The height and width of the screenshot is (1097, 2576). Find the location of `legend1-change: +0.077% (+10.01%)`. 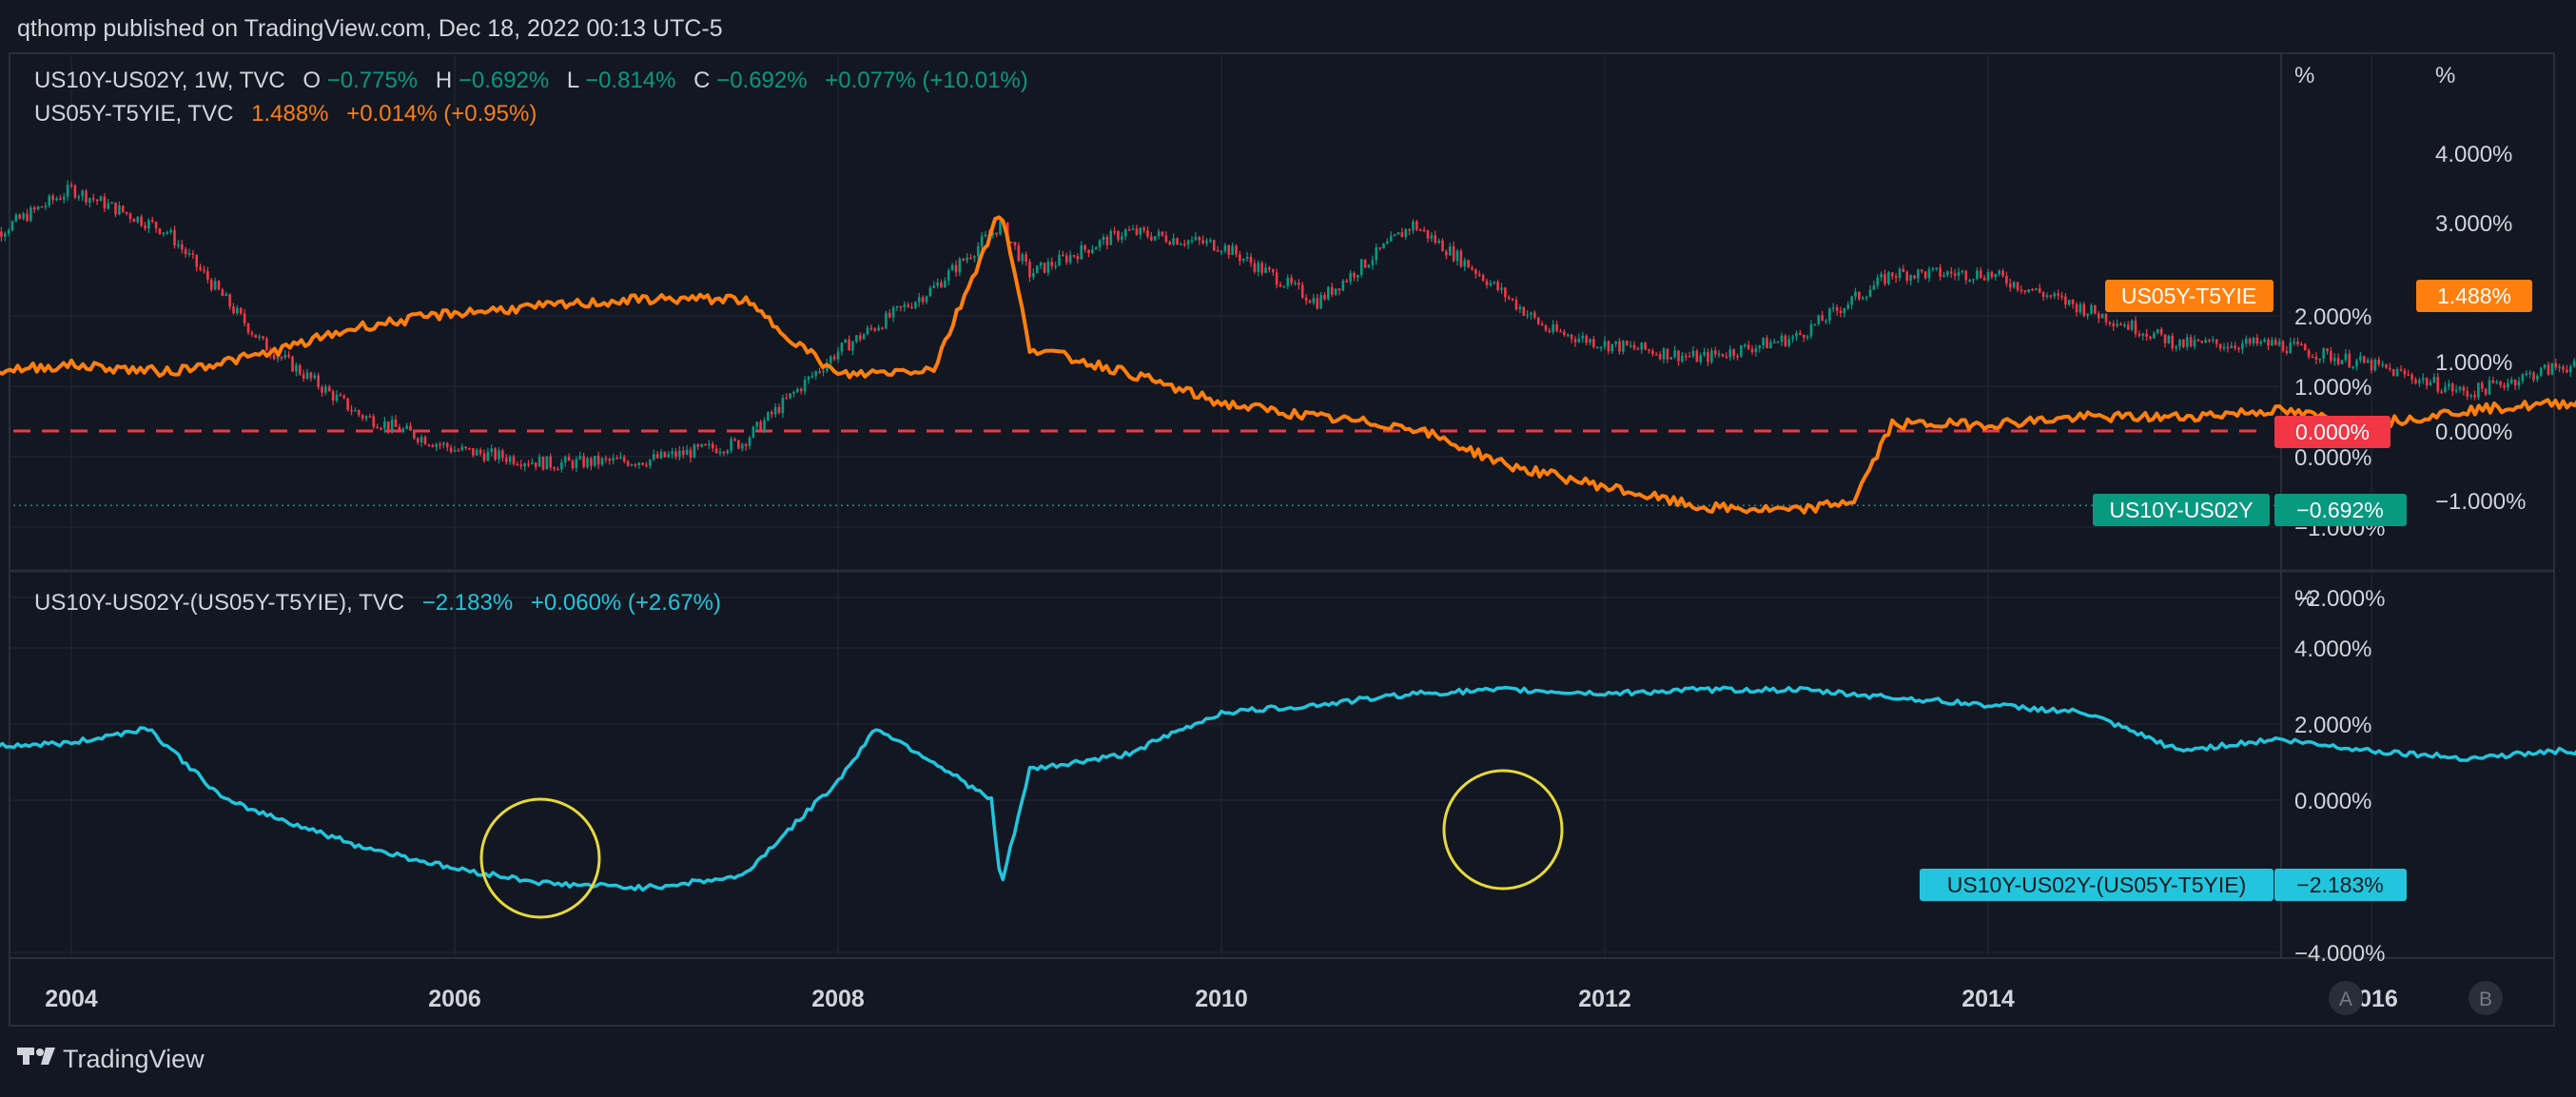

legend1-change: +0.077% (+10.01%) is located at coordinates (926, 80).